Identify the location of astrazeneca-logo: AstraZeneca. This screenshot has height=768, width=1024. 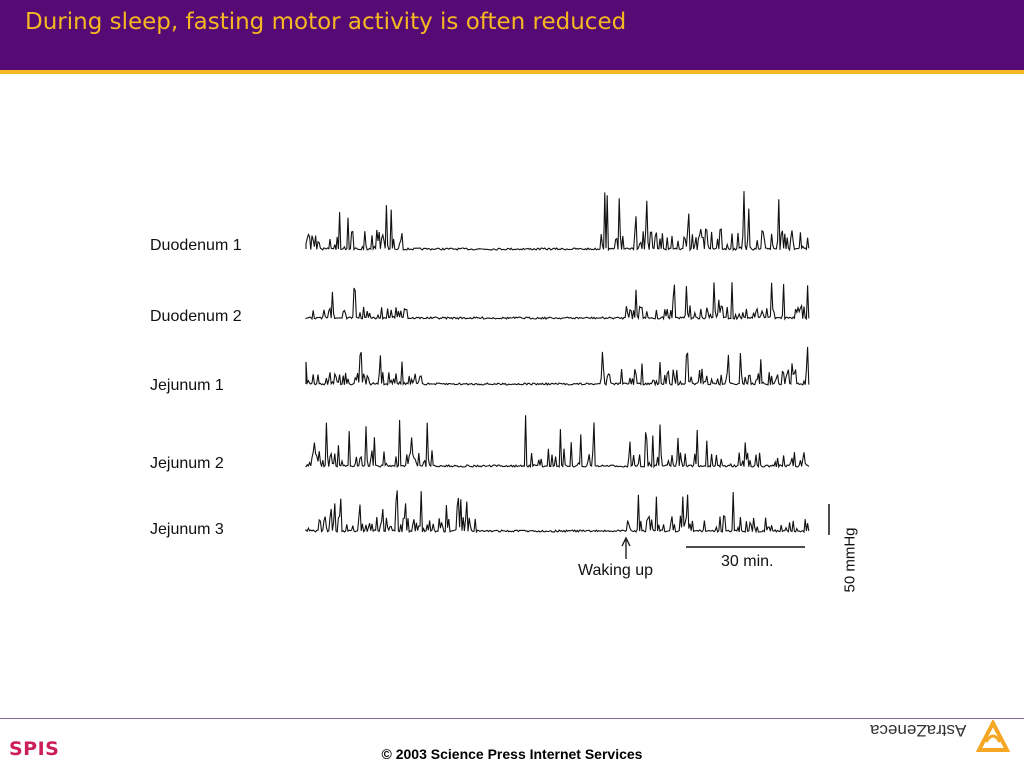
(941, 738).